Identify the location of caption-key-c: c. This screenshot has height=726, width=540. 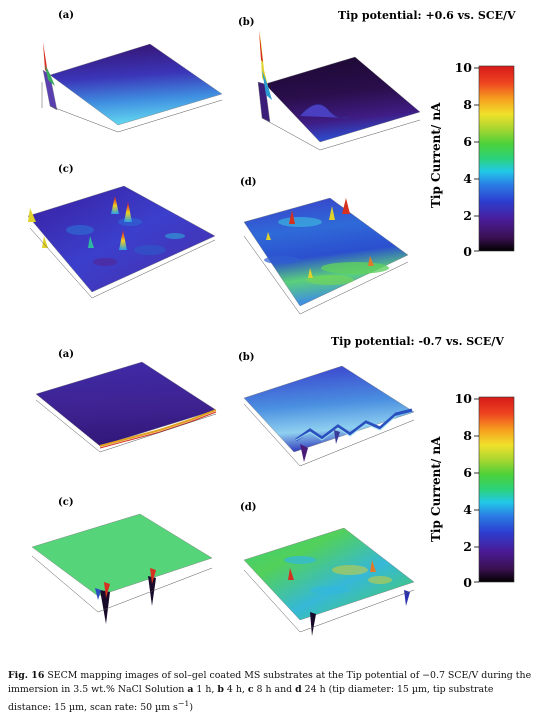
(250, 689).